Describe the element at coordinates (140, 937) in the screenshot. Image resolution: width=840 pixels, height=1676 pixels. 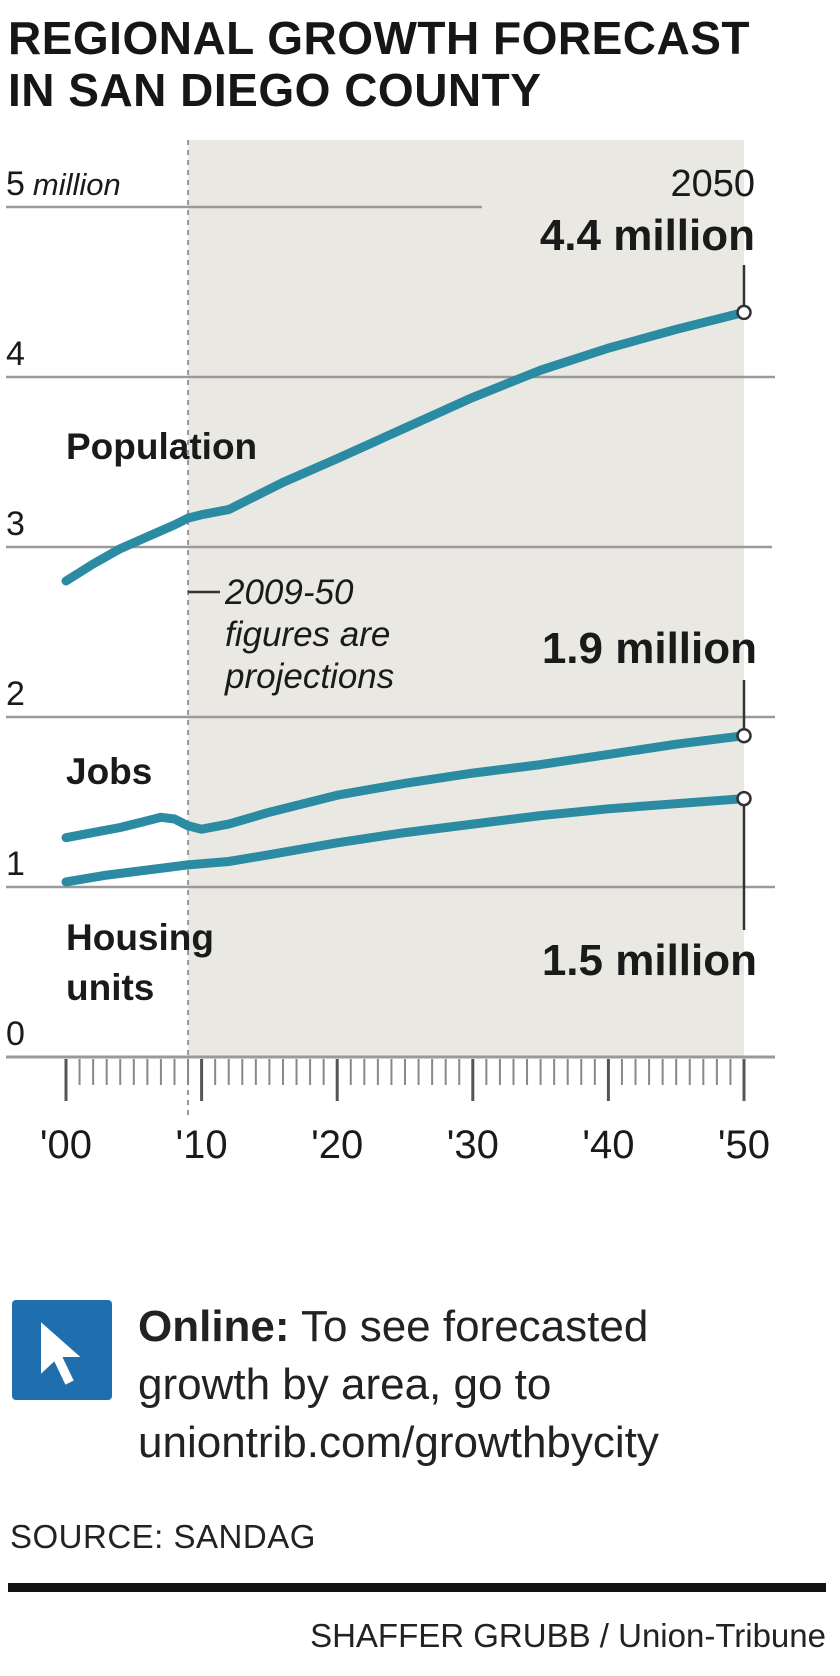
I see `housing-series-label-1: Housing` at that location.